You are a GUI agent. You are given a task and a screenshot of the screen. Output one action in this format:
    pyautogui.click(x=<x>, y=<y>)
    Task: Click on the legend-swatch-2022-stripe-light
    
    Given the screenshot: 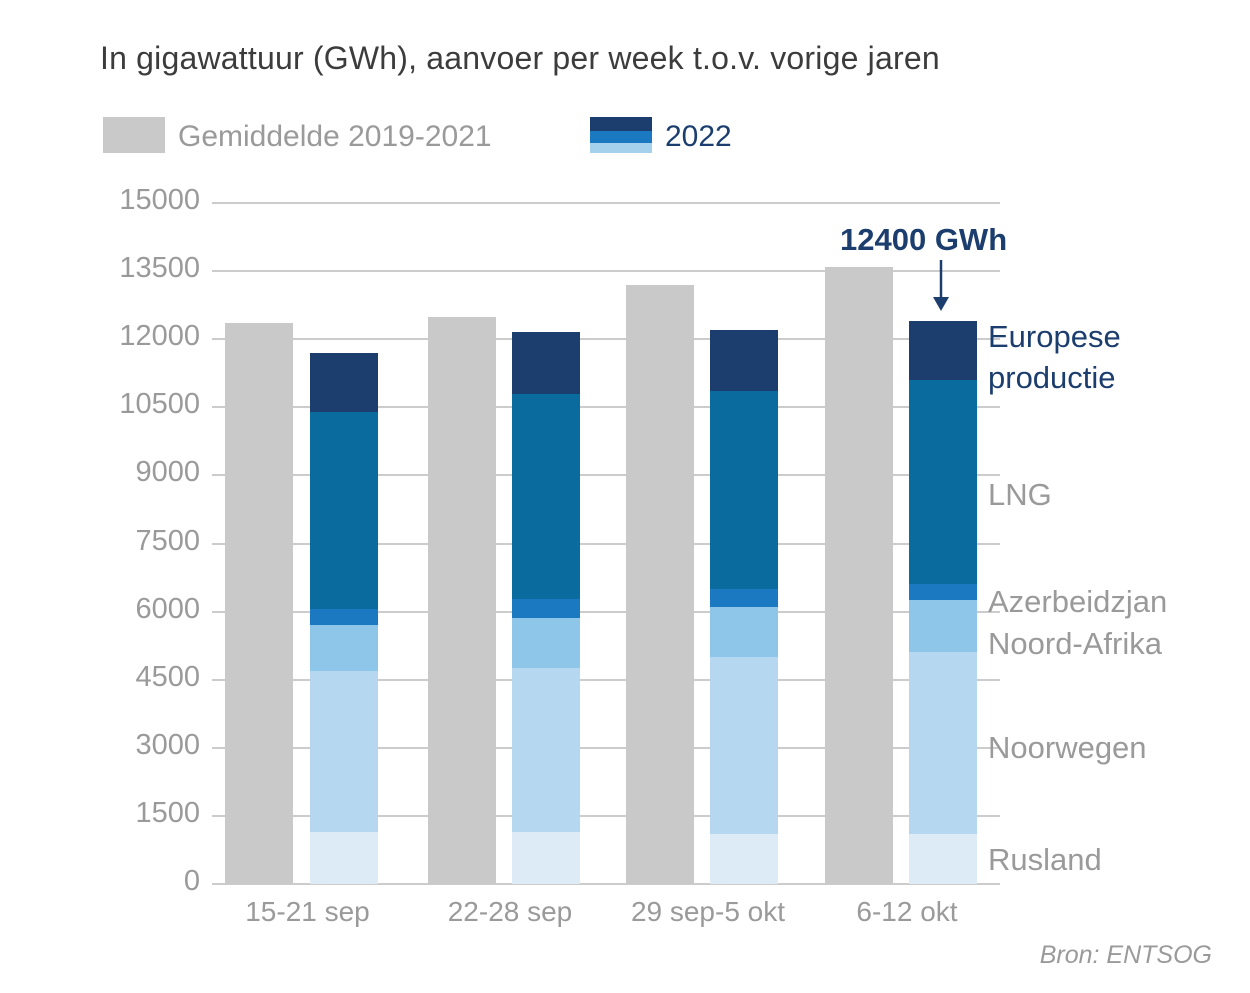 What is the action you would take?
    pyautogui.click(x=621, y=148)
    